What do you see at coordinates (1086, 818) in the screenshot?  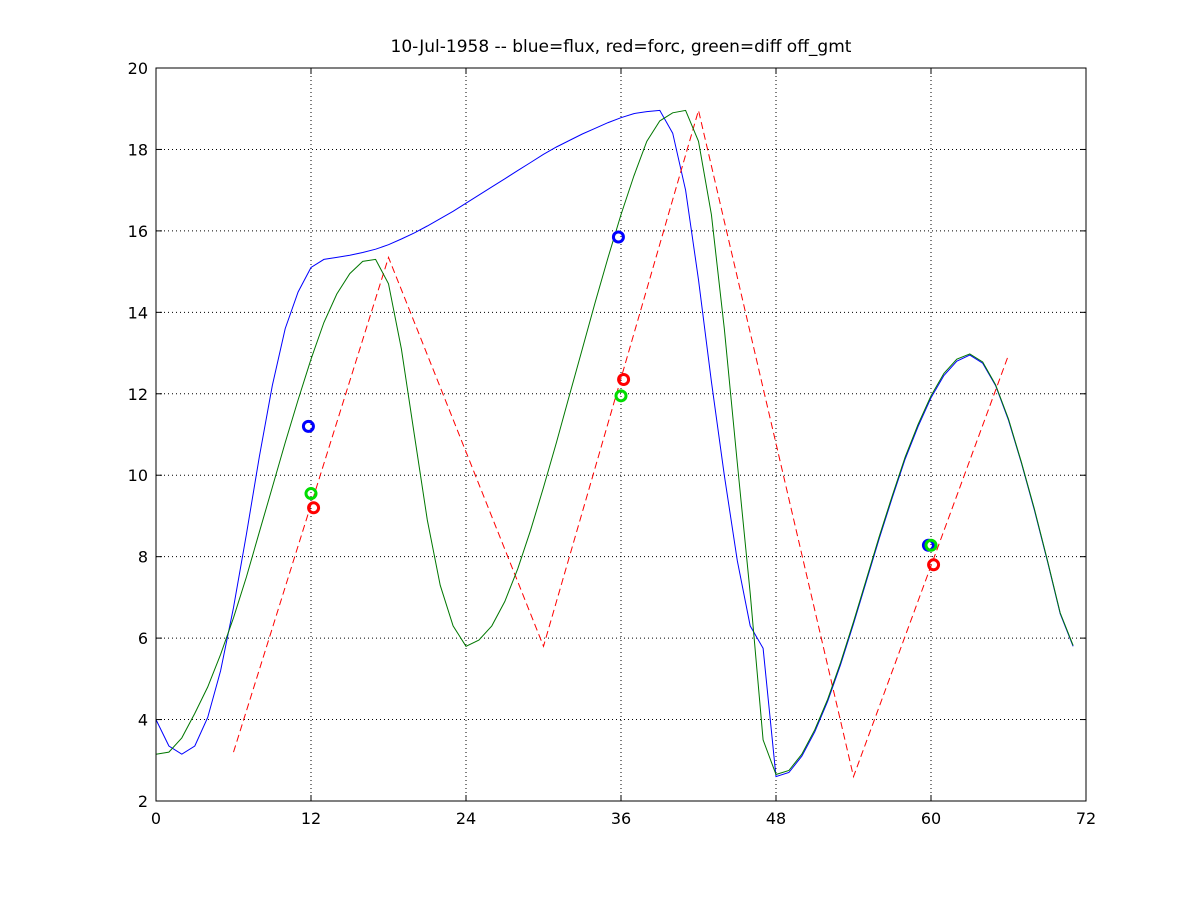 I see `x-tick-label: 72` at bounding box center [1086, 818].